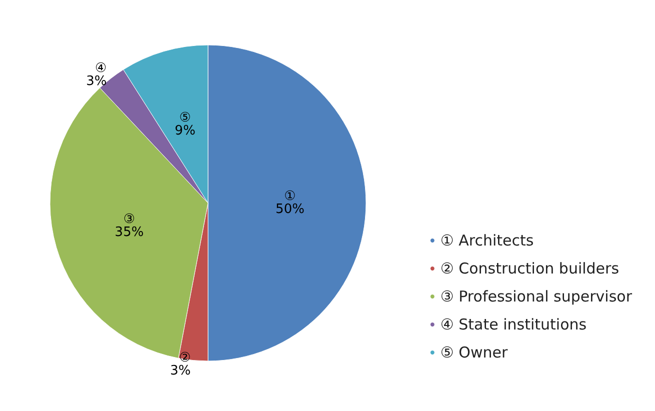  I want to click on data-label: ① 50%, so click(290, 203).